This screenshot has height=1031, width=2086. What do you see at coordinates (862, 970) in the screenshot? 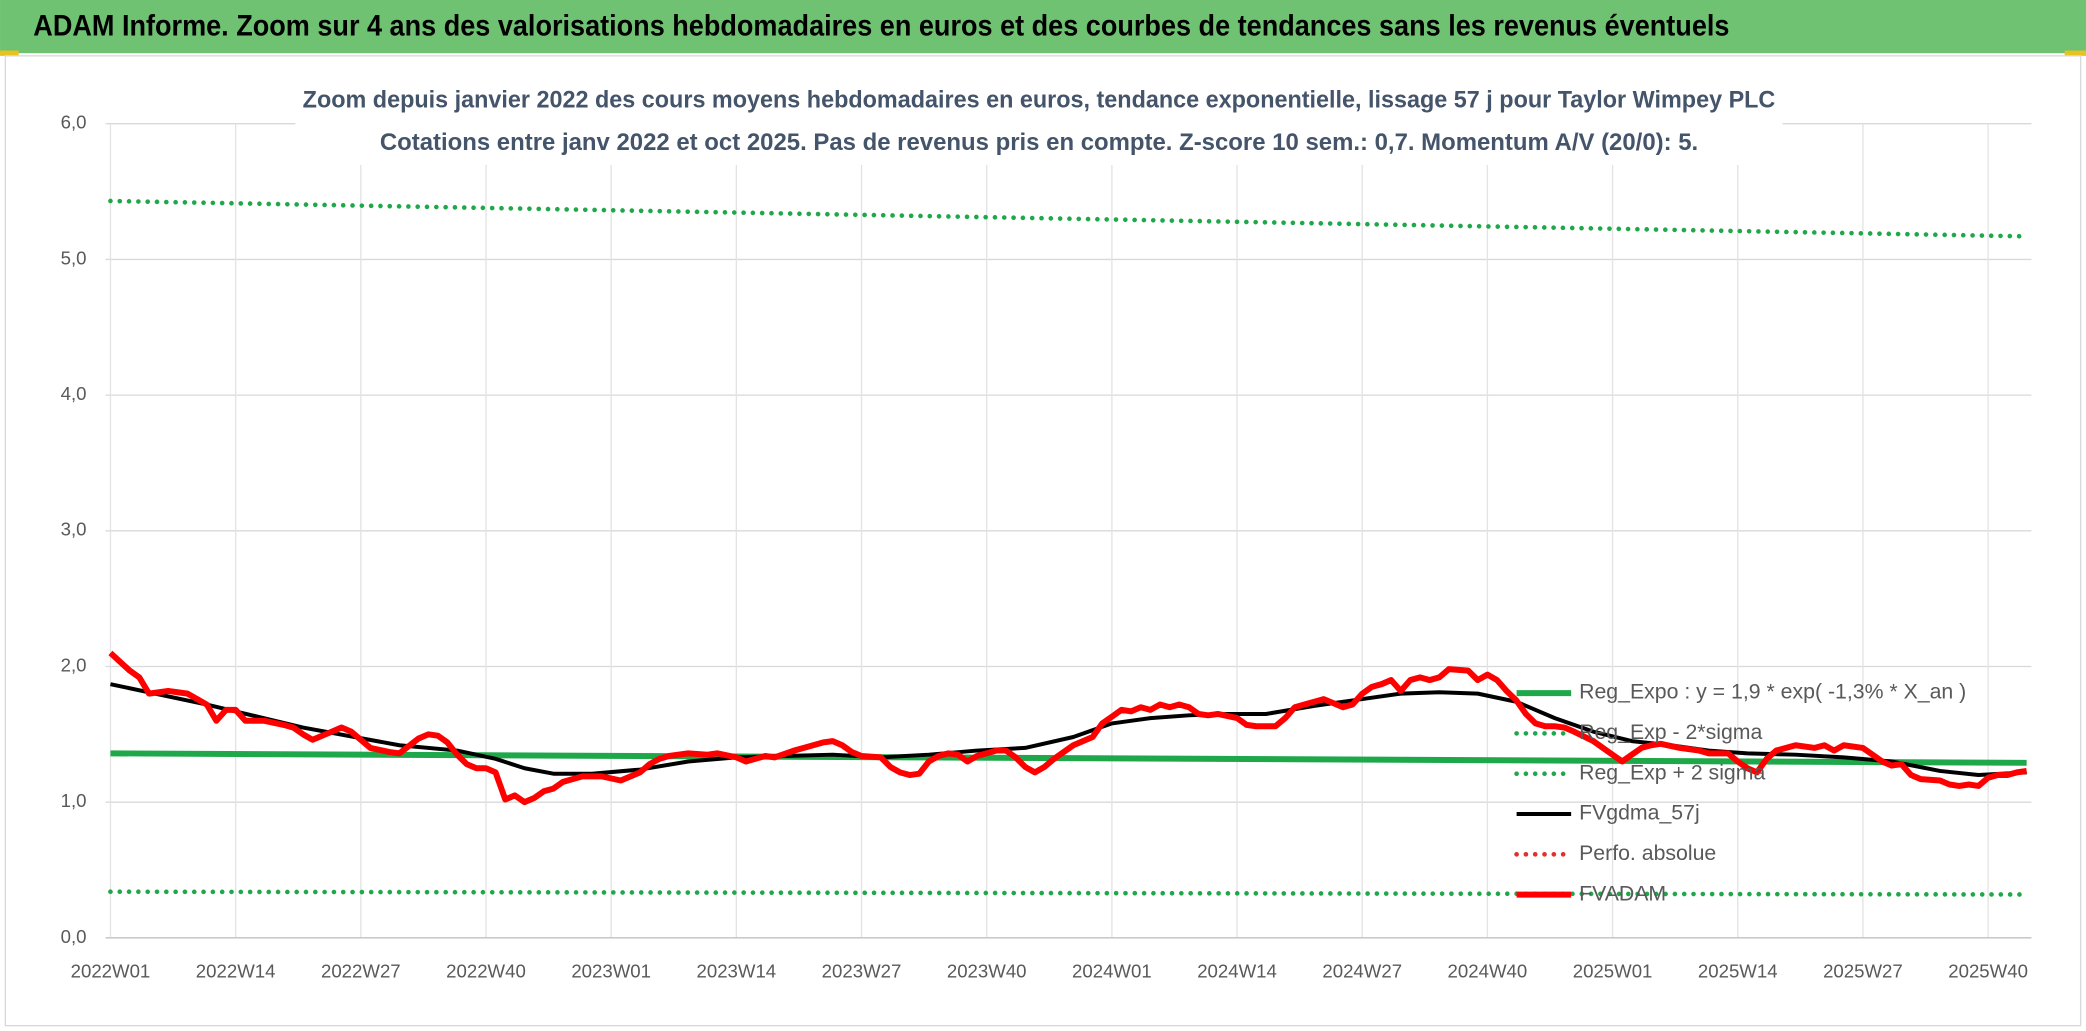
I see `x-tick-label: 2023W27` at bounding box center [862, 970].